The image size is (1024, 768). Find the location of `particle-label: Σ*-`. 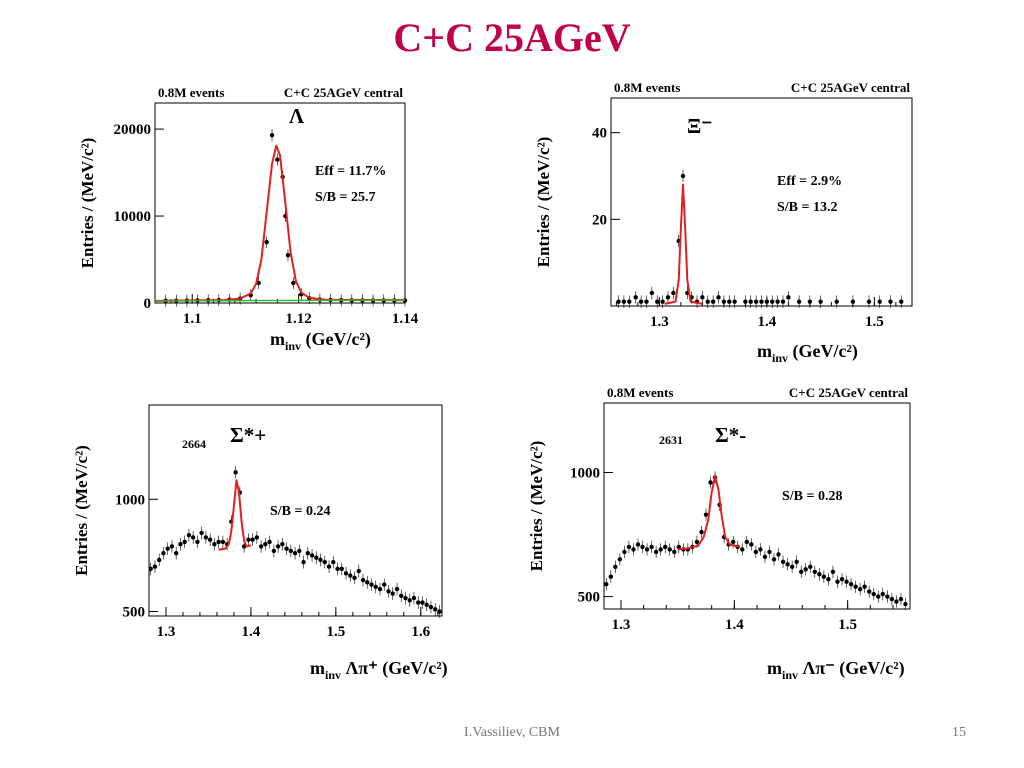

particle-label: Σ*- is located at coordinates (730, 435).